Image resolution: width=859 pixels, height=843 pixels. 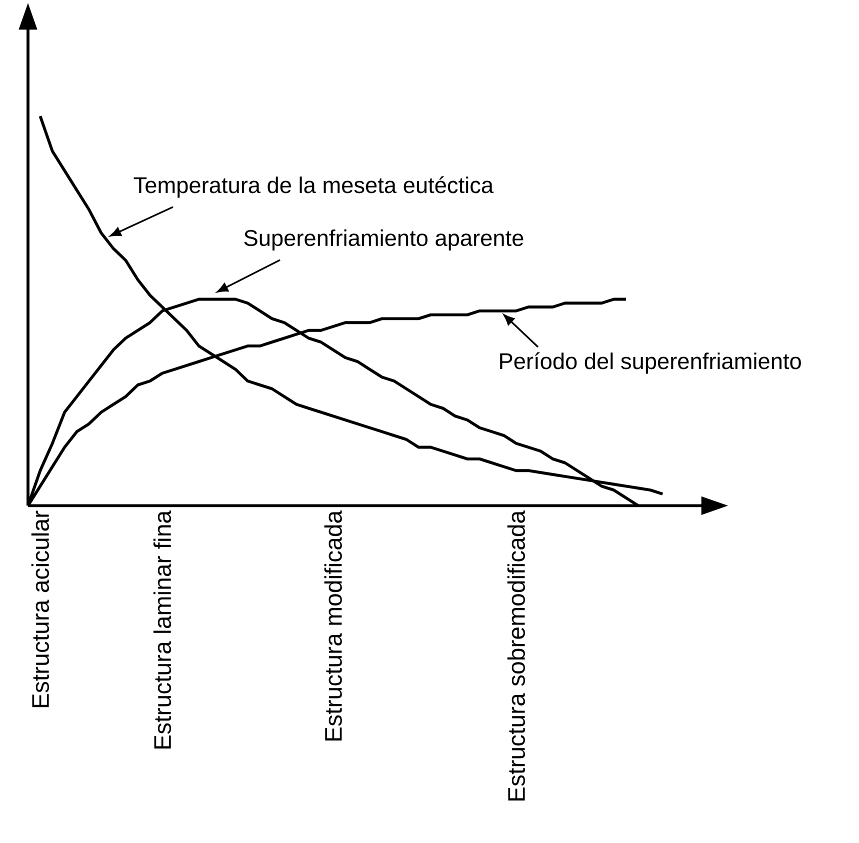 What do you see at coordinates (314, 187) in the screenshot?
I see `annotation: Temperatura de la meseta eutéctica` at bounding box center [314, 187].